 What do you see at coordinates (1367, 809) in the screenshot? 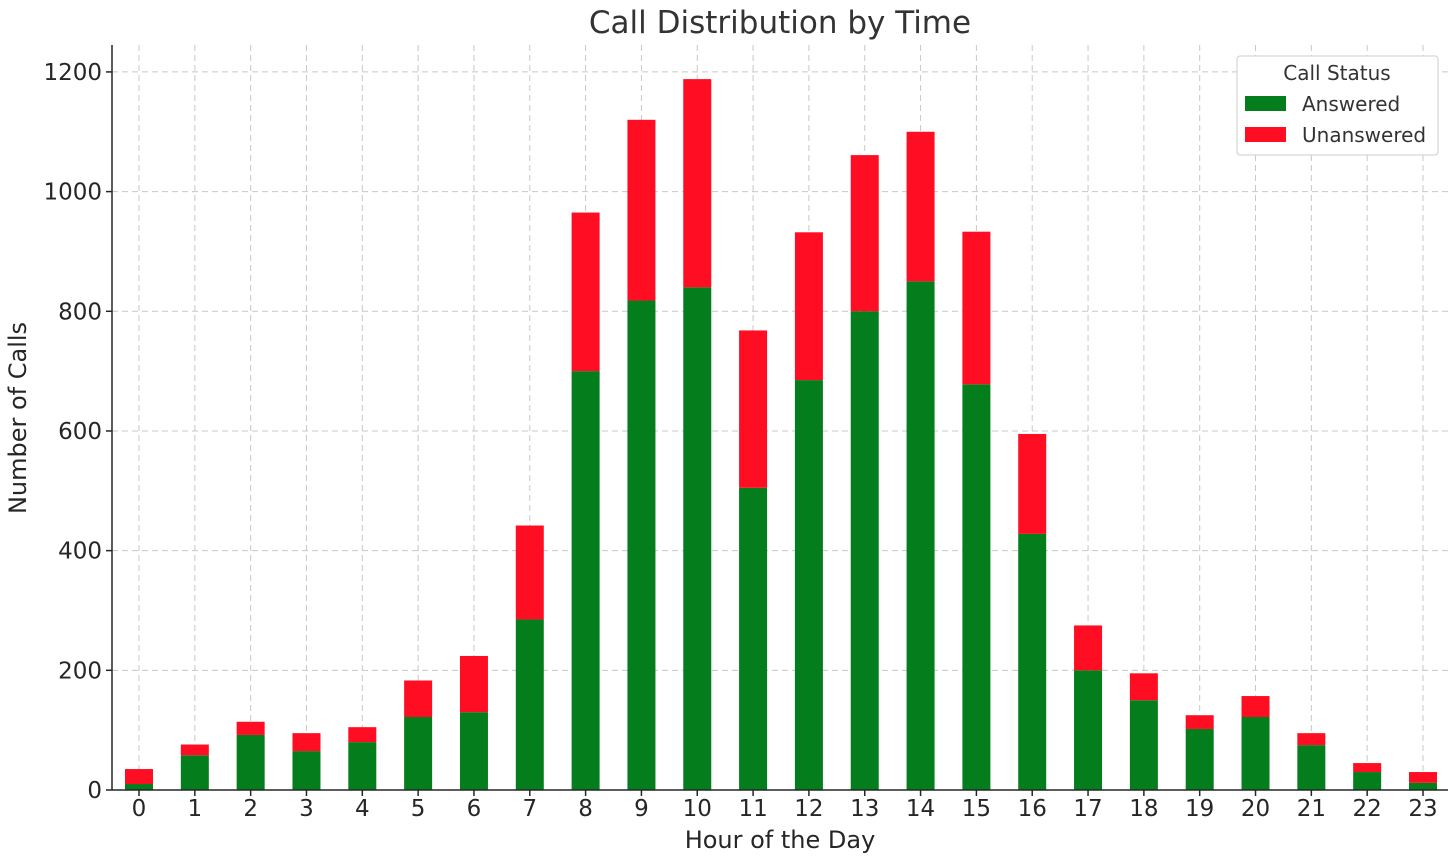
I see `x-tick-label: 22` at bounding box center [1367, 809].